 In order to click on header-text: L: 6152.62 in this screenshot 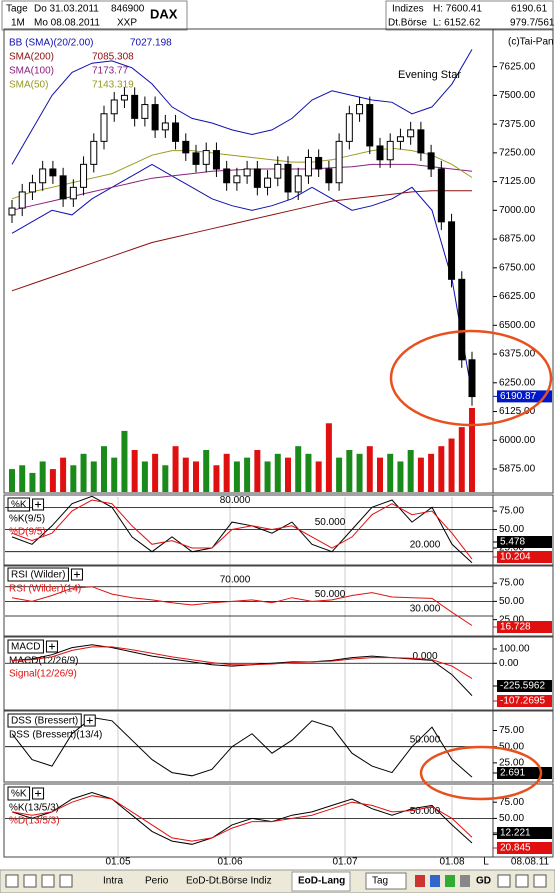, I will do `click(457, 23)`.